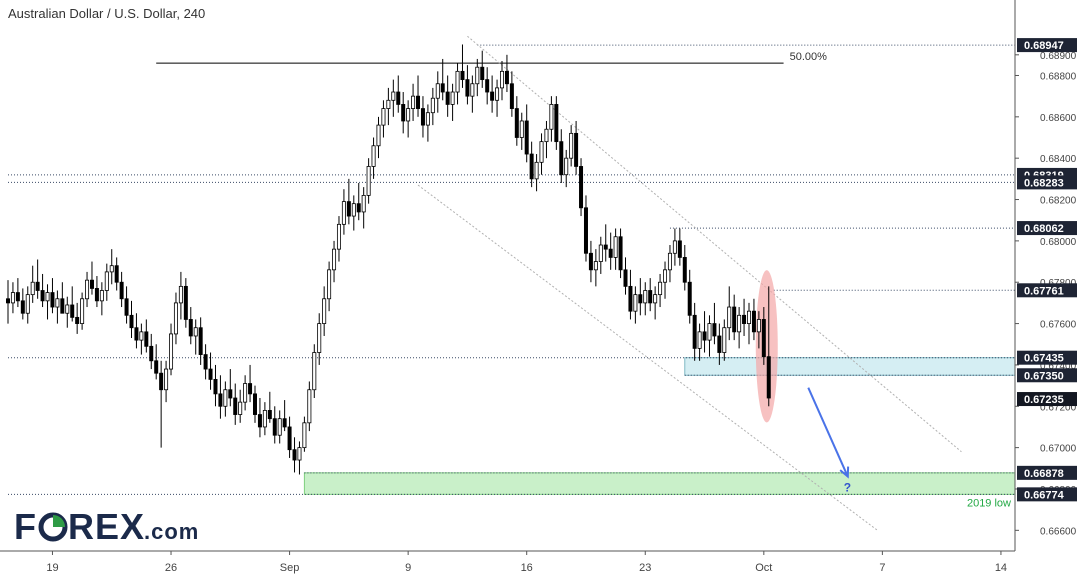 This screenshot has height=586, width=1080. Describe the element at coordinates (106, 526) in the screenshot. I see `forex-logo-image: F REX .com` at that location.